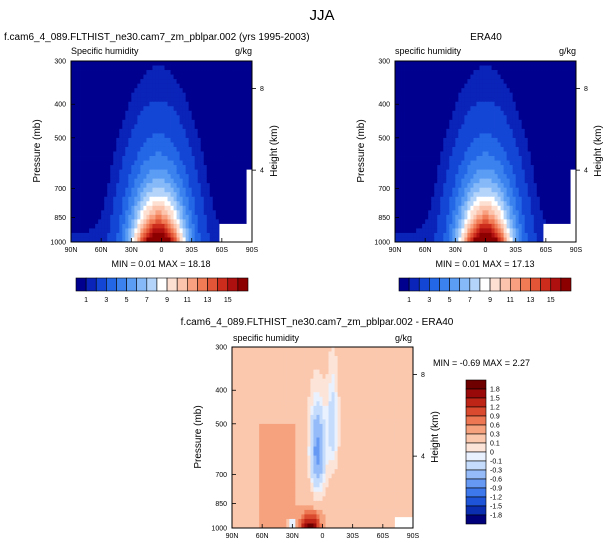  What do you see at coordinates (233, 284) in the screenshot?
I see `panel-model-colorbar-box` at bounding box center [233, 284].